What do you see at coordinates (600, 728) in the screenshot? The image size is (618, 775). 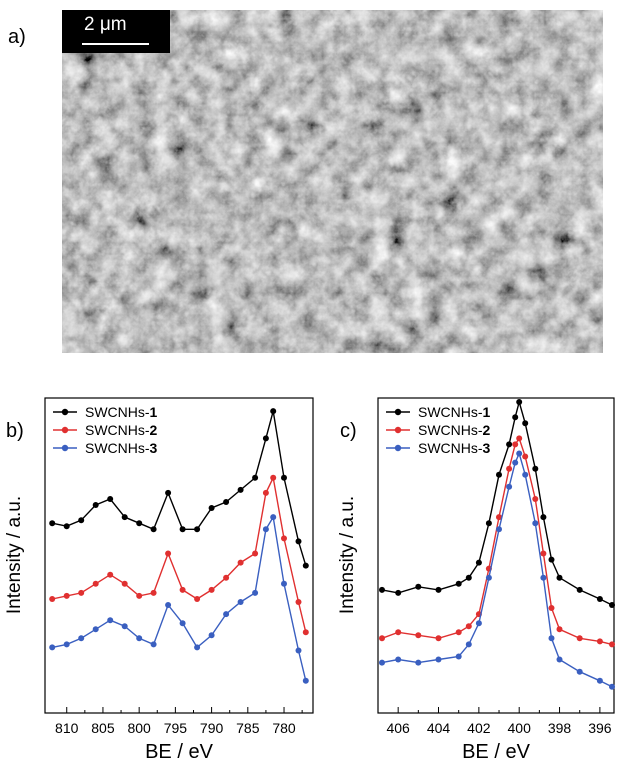 I see `x-tick-label: 396` at bounding box center [600, 728].